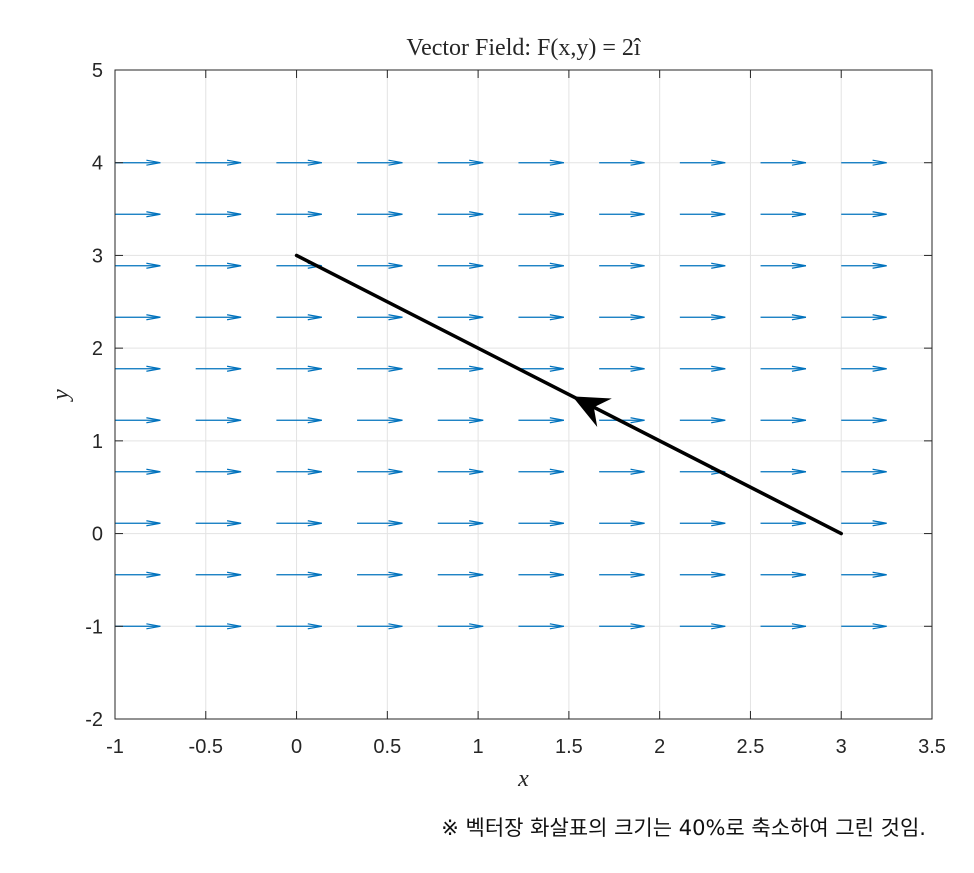 The height and width of the screenshot is (873, 974). I want to click on y-tick-label: 1, so click(97, 442).